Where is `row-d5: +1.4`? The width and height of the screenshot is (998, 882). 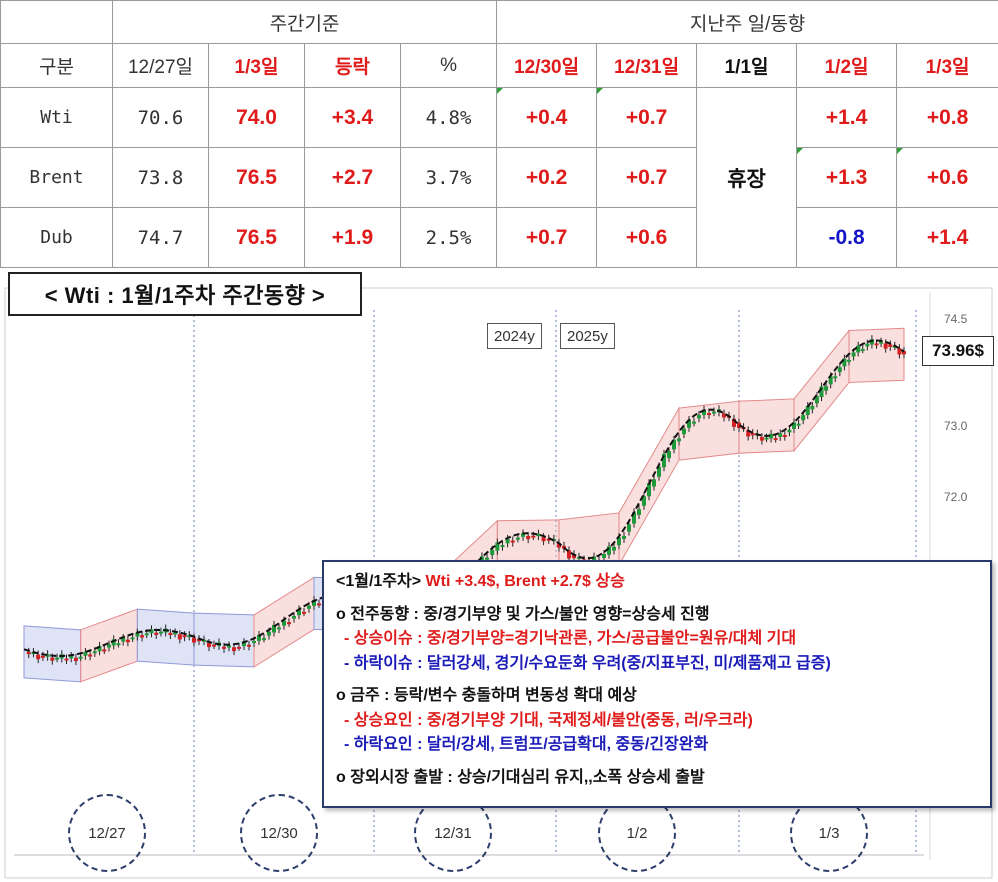 row-d5: +1.4 is located at coordinates (947, 237).